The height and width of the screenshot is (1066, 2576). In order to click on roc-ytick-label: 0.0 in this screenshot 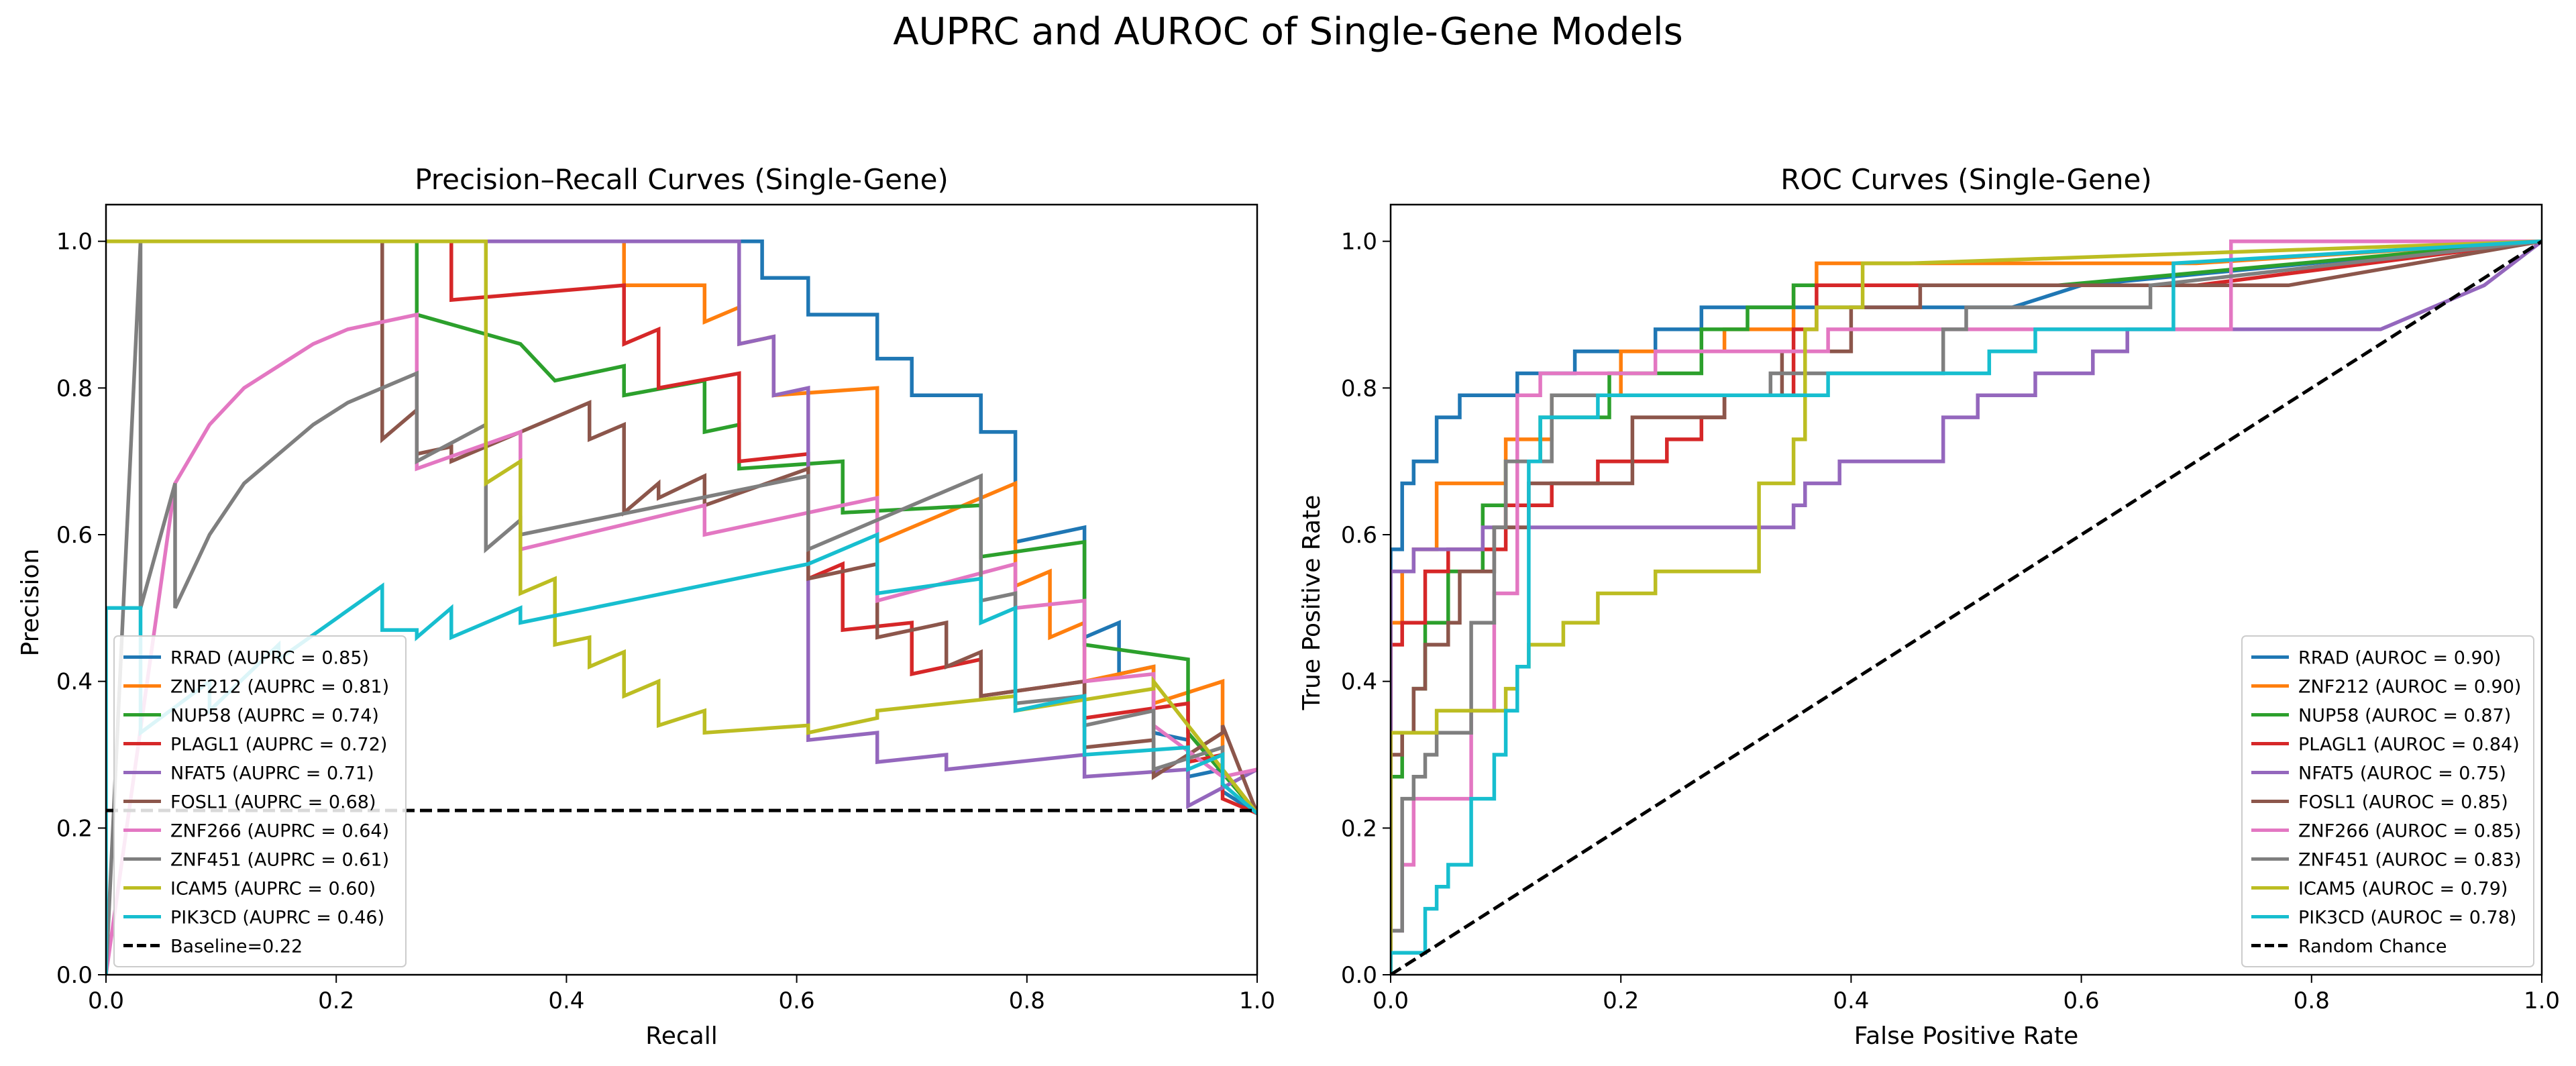, I will do `click(1359, 975)`.